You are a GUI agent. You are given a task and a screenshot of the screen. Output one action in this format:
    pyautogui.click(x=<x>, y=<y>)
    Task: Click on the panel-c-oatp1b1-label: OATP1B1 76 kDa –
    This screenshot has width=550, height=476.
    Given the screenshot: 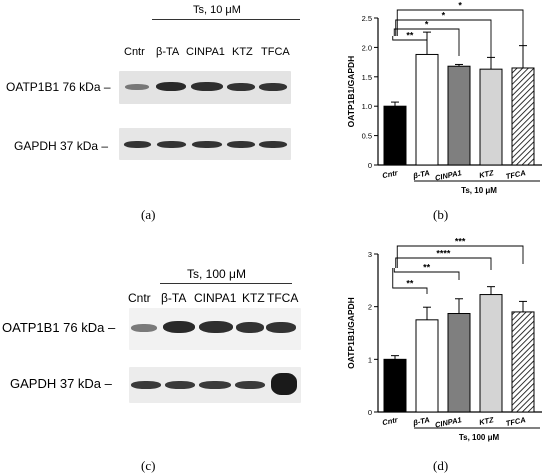 What is the action you would take?
    pyautogui.click(x=59, y=327)
    